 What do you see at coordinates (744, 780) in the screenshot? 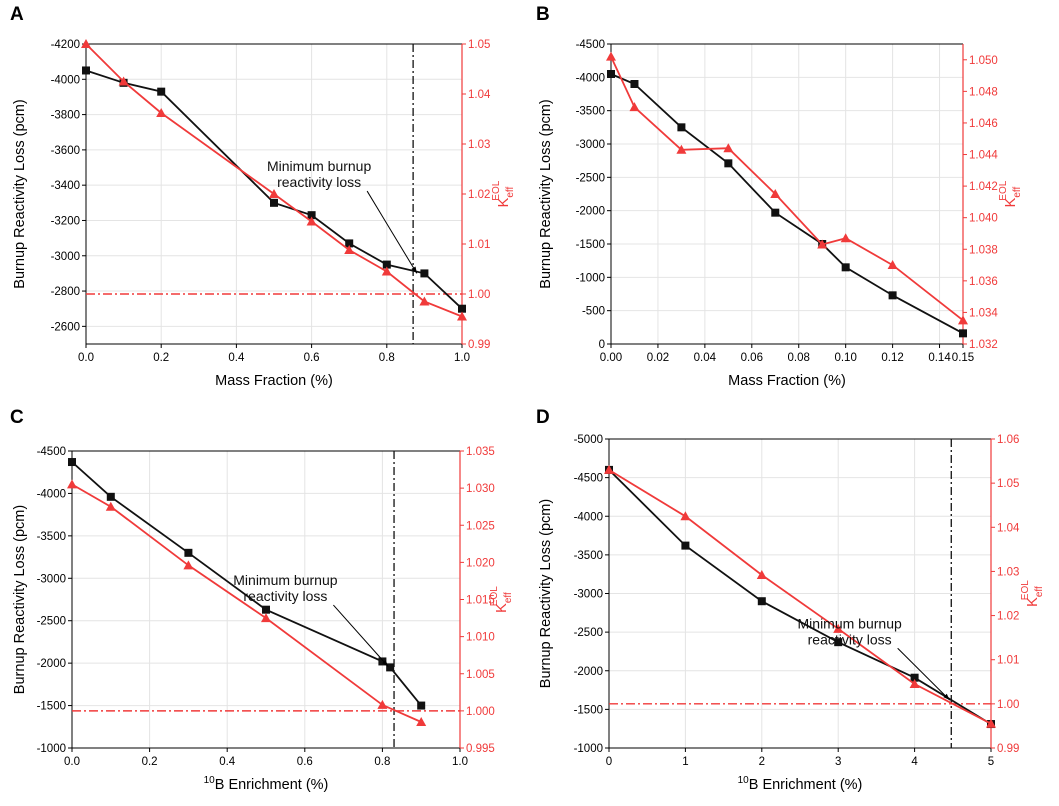
I see `x-axis-title-sup: 10` at bounding box center [744, 780].